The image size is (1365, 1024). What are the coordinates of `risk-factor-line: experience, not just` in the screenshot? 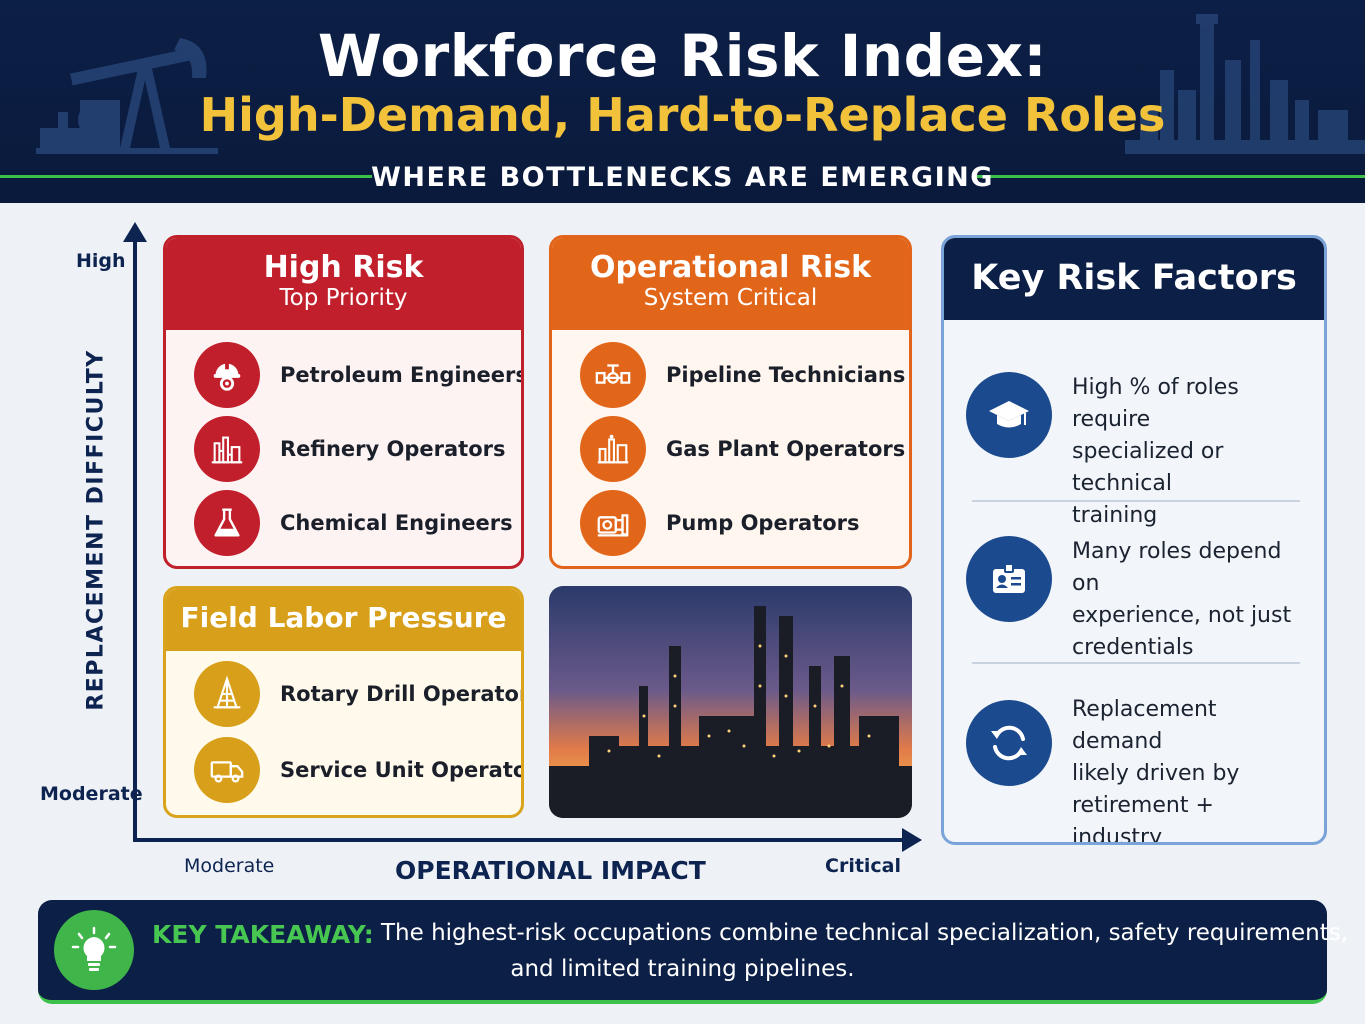 It's located at (1182, 615).